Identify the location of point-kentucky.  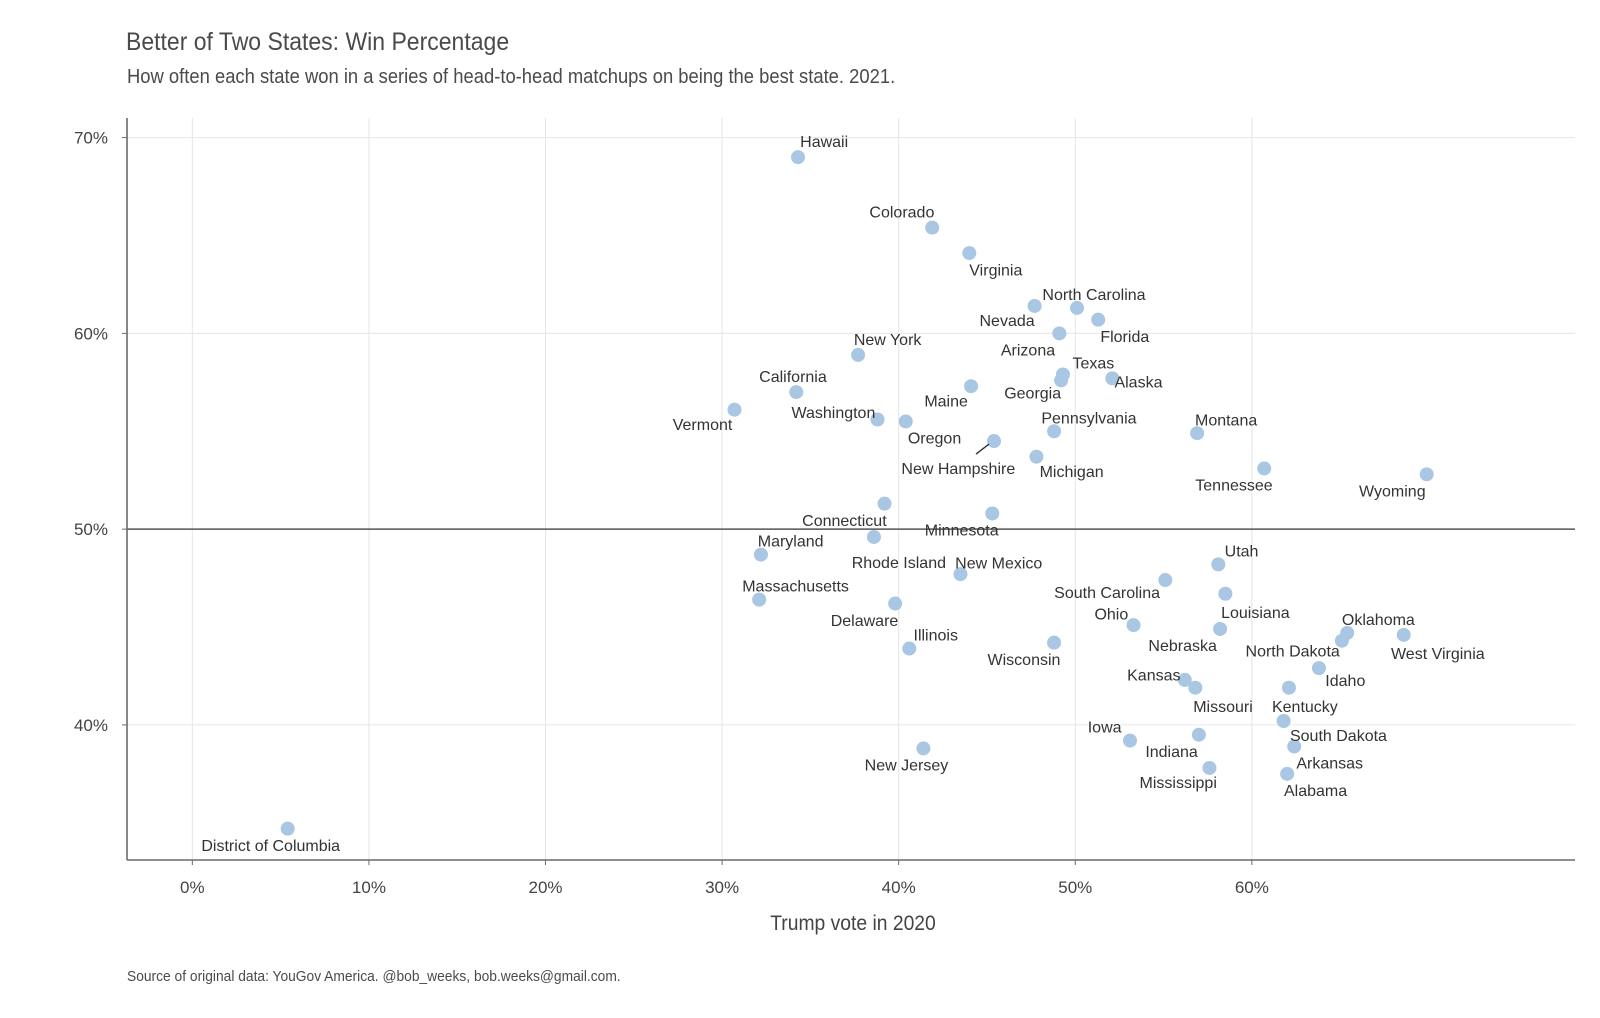
(1288, 687).